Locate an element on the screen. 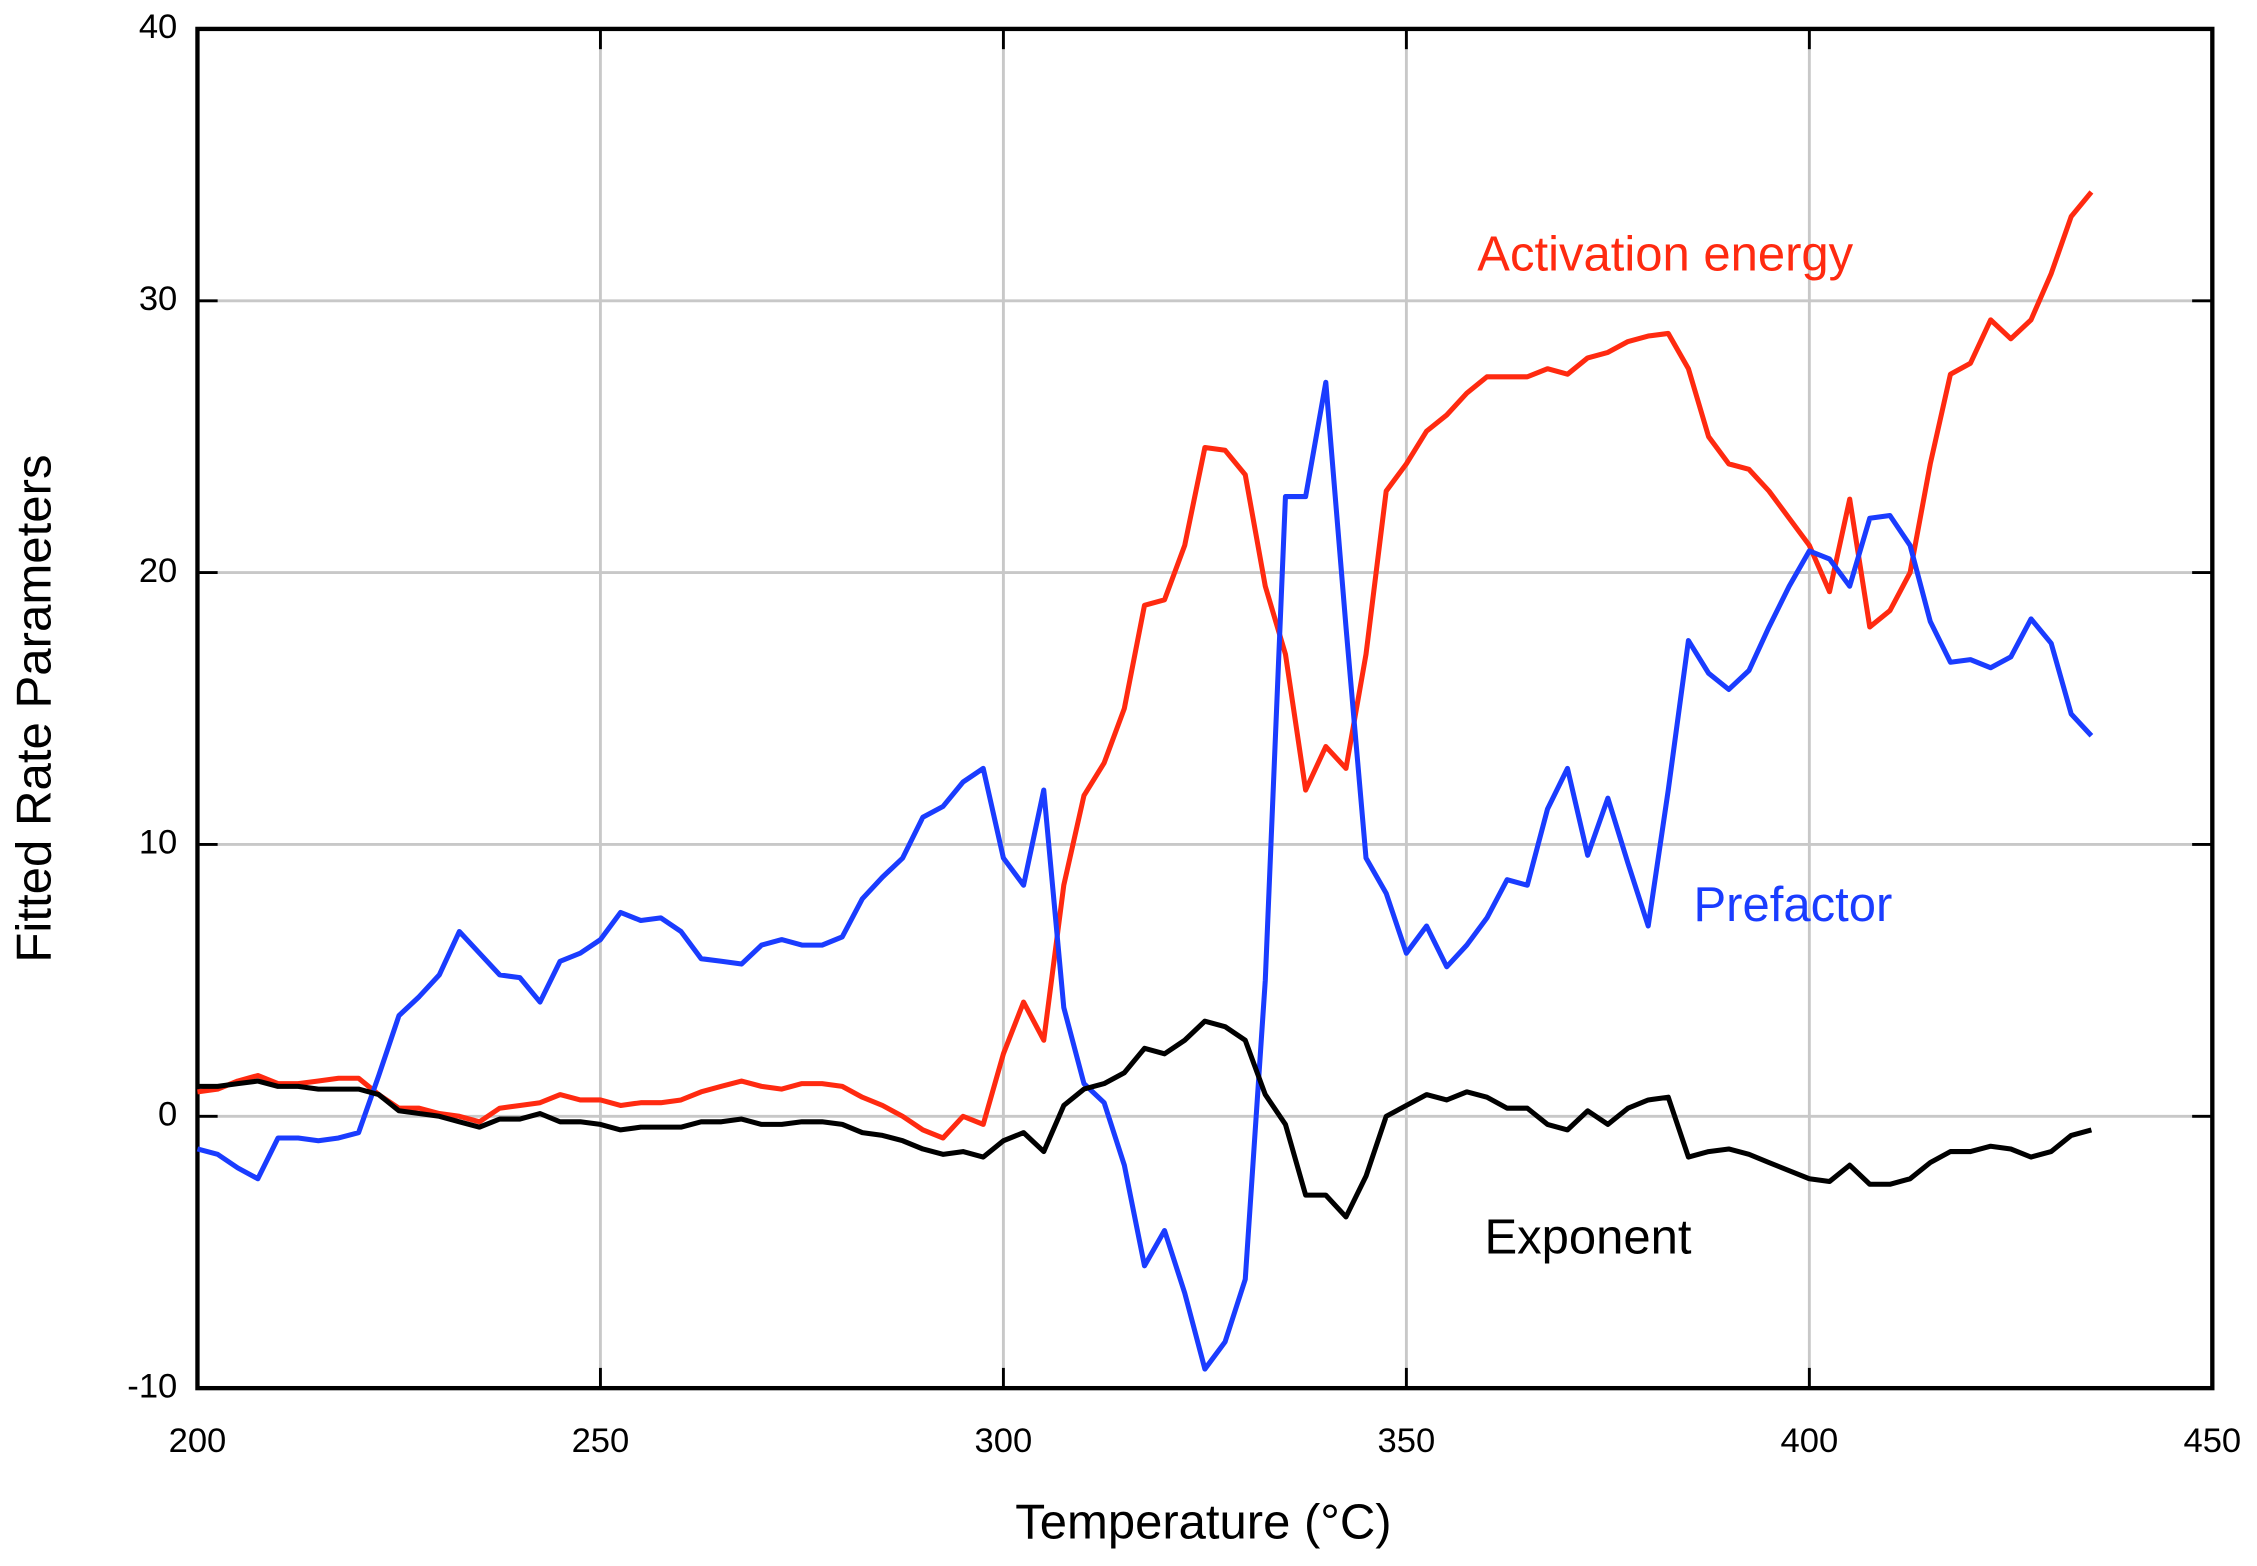 The width and height of the screenshot is (2257, 1566). series-label: Exponent is located at coordinates (1587, 1238).